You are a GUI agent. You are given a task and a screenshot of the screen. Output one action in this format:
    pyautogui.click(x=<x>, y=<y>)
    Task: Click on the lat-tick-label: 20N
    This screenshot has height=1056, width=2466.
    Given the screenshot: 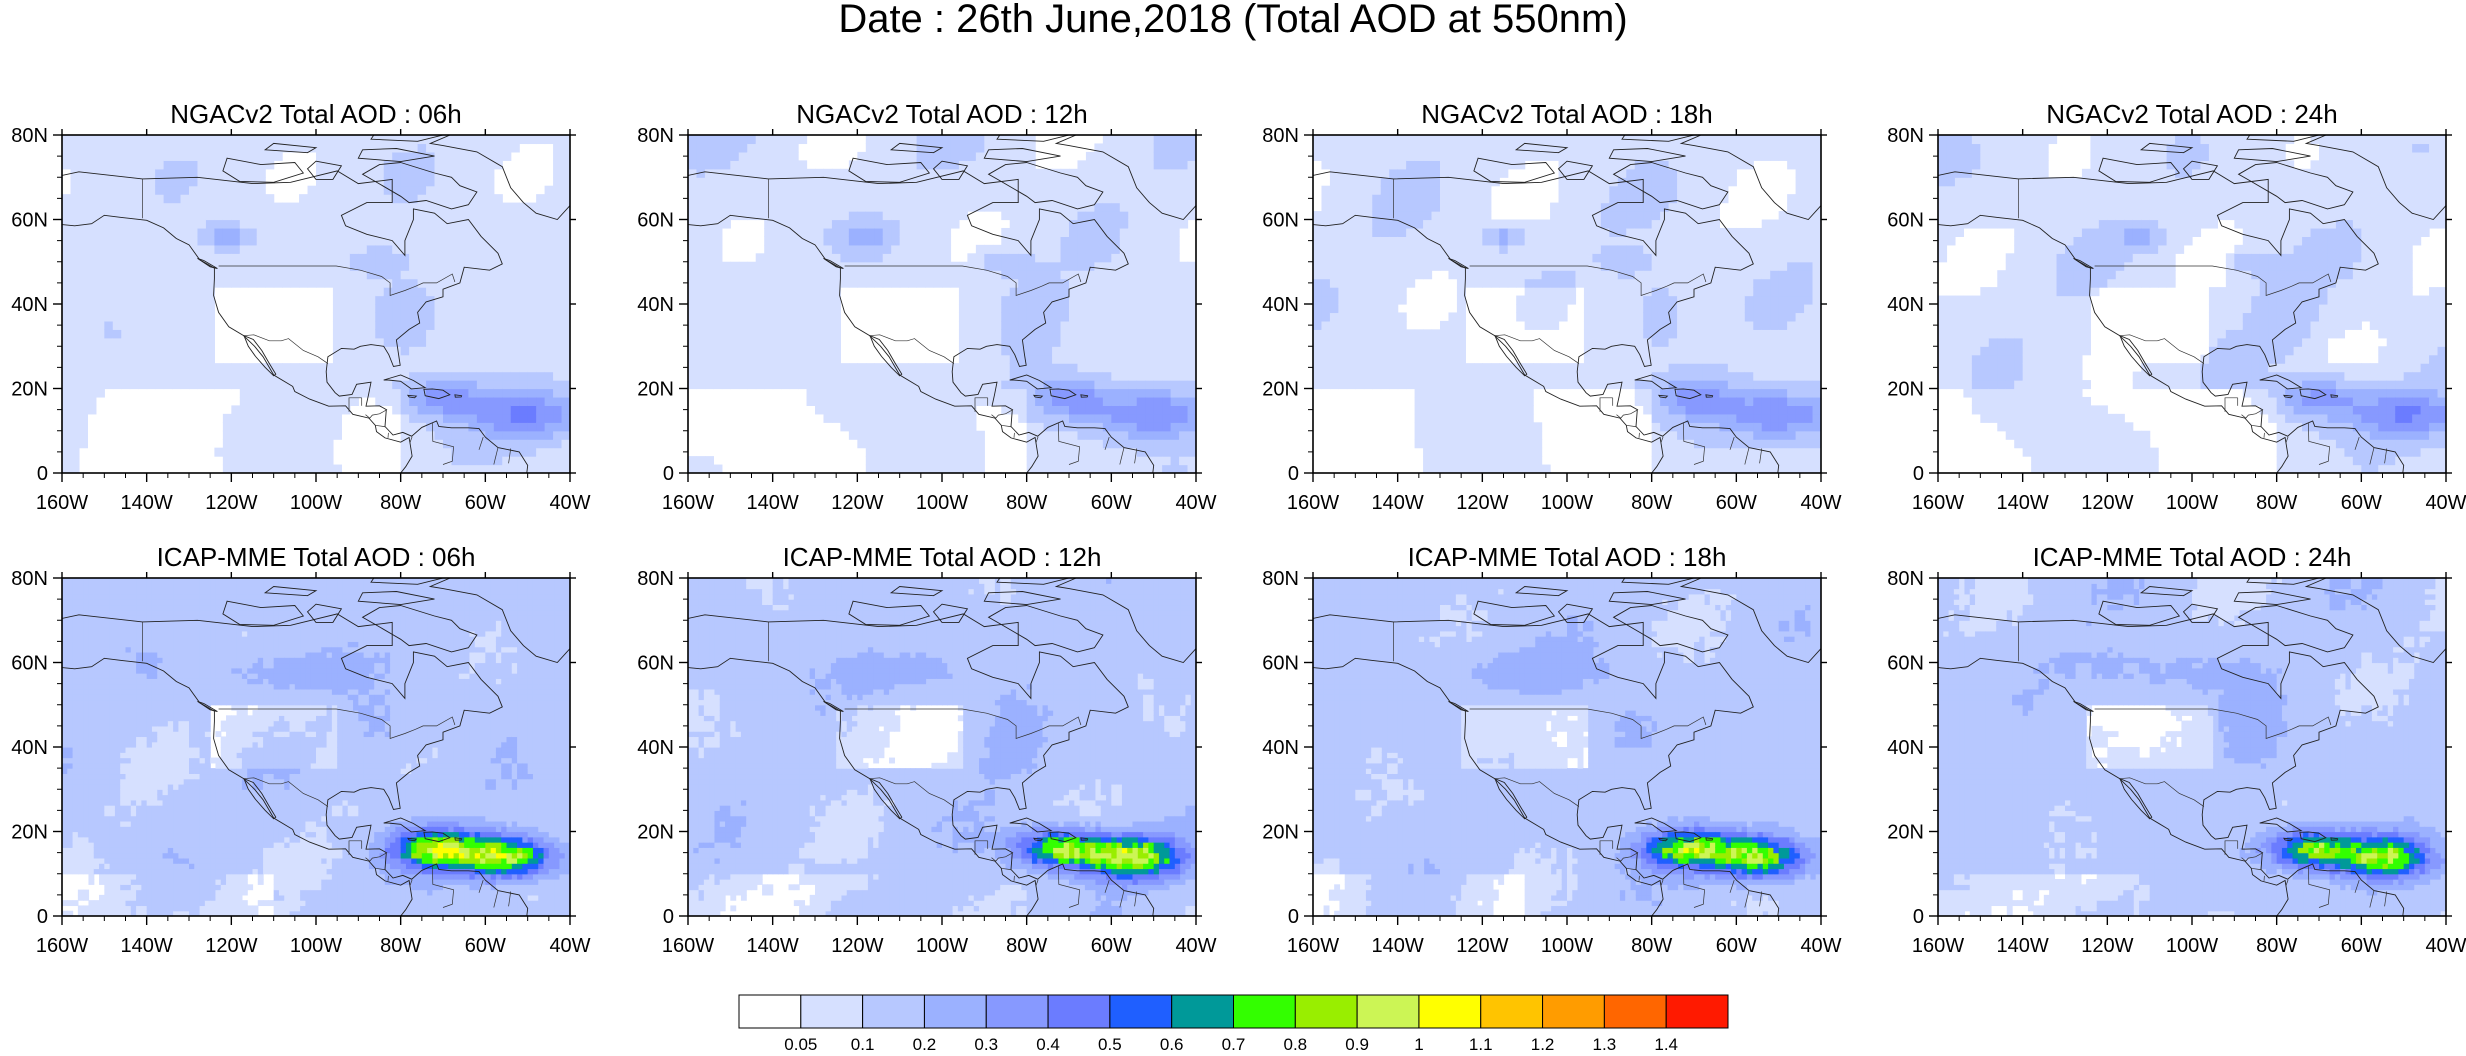 What is the action you would take?
    pyautogui.click(x=1280, y=833)
    